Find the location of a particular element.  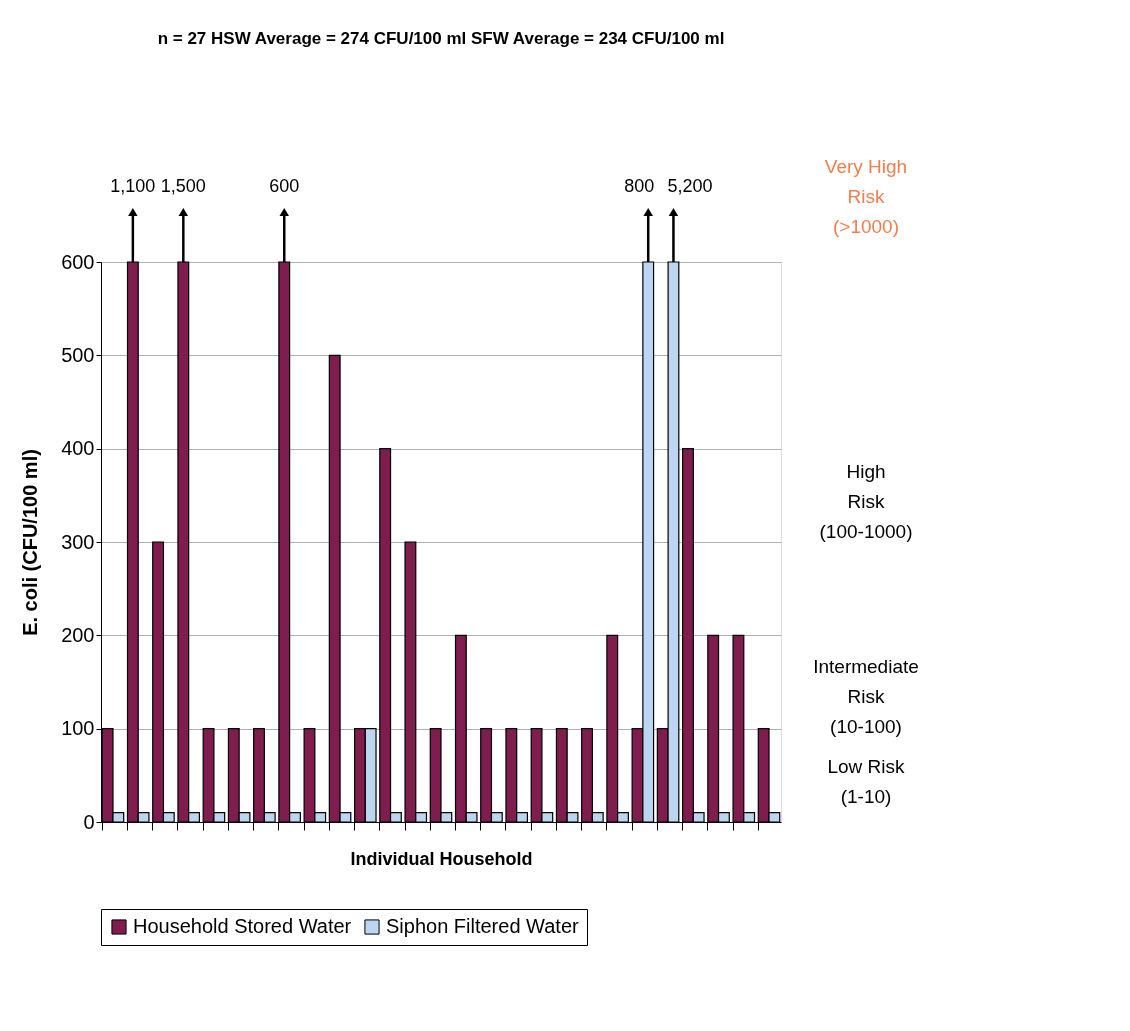

text: 5,200 is located at coordinates (690, 186).